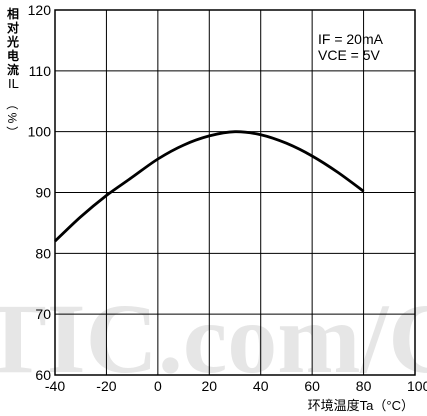 Image resolution: width=427 pixels, height=416 pixels. What do you see at coordinates (40, 132) in the screenshot?
I see `y-tick-label: 100` at bounding box center [40, 132].